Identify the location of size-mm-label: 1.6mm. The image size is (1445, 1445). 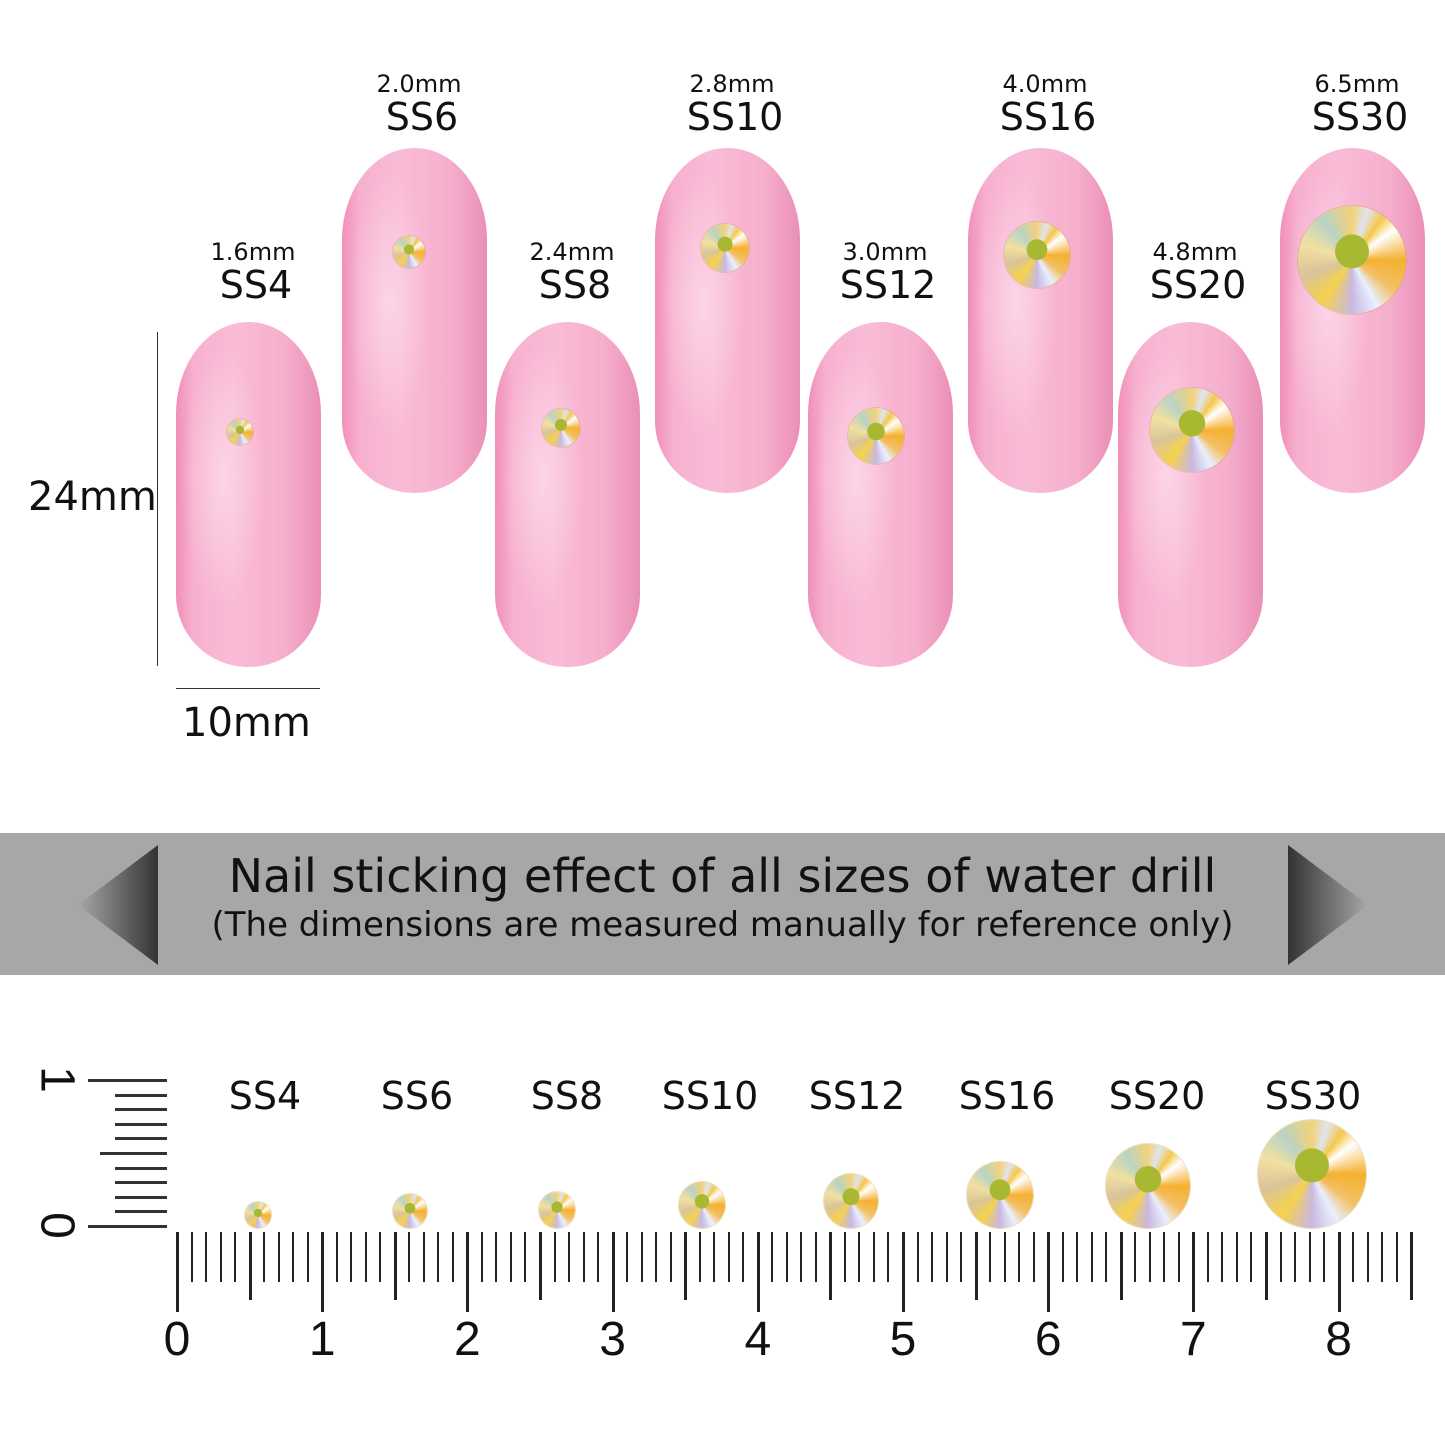
(253, 252).